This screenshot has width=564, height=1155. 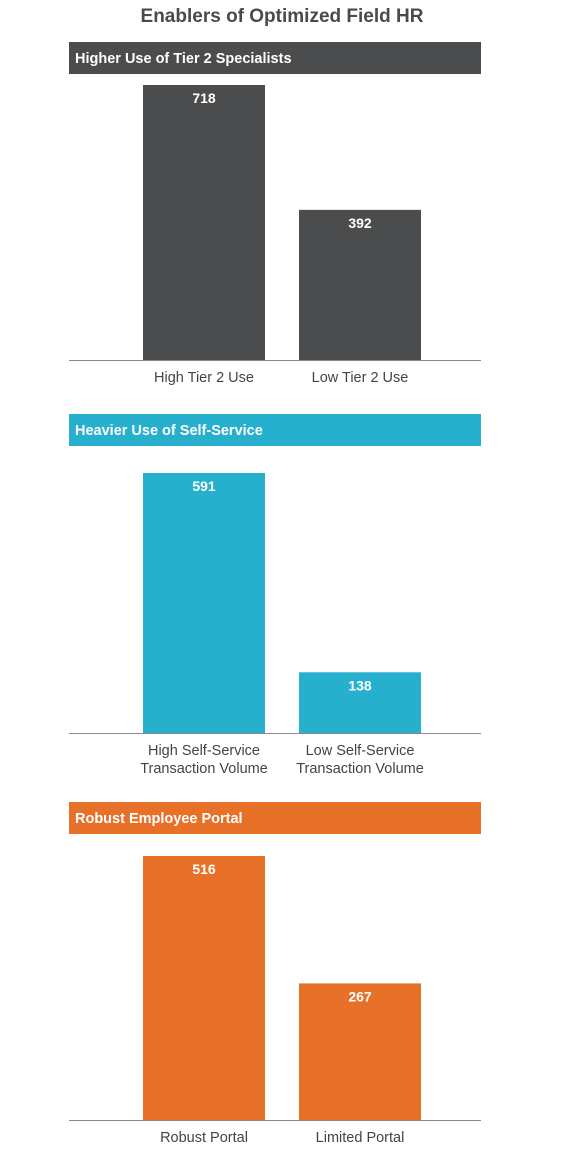 What do you see at coordinates (204, 869) in the screenshot?
I see `panel-3-bar-label-1: 516` at bounding box center [204, 869].